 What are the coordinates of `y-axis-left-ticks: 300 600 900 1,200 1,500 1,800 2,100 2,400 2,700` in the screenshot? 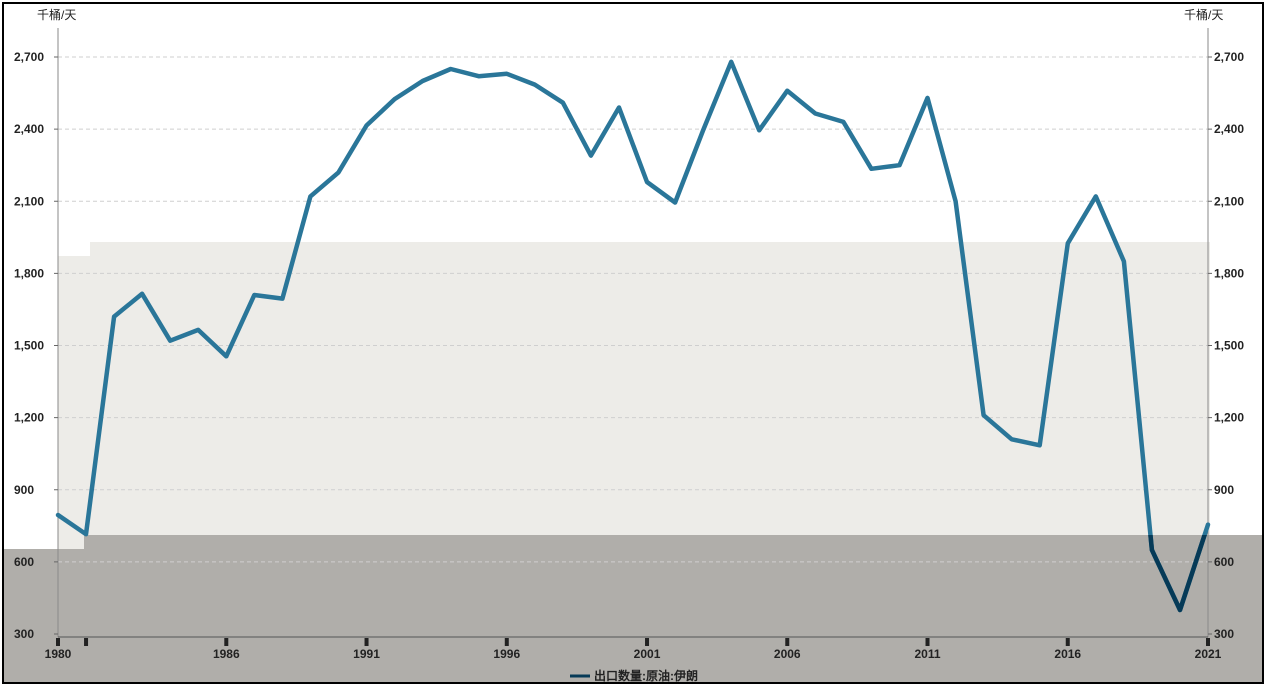 It's located at (36, 345).